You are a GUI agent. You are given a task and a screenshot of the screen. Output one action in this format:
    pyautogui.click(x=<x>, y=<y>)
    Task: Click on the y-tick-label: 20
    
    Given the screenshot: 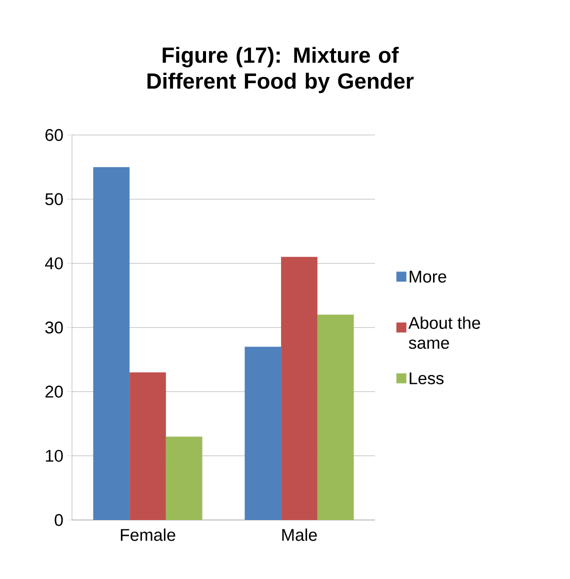 What is the action you would take?
    pyautogui.click(x=54, y=392)
    